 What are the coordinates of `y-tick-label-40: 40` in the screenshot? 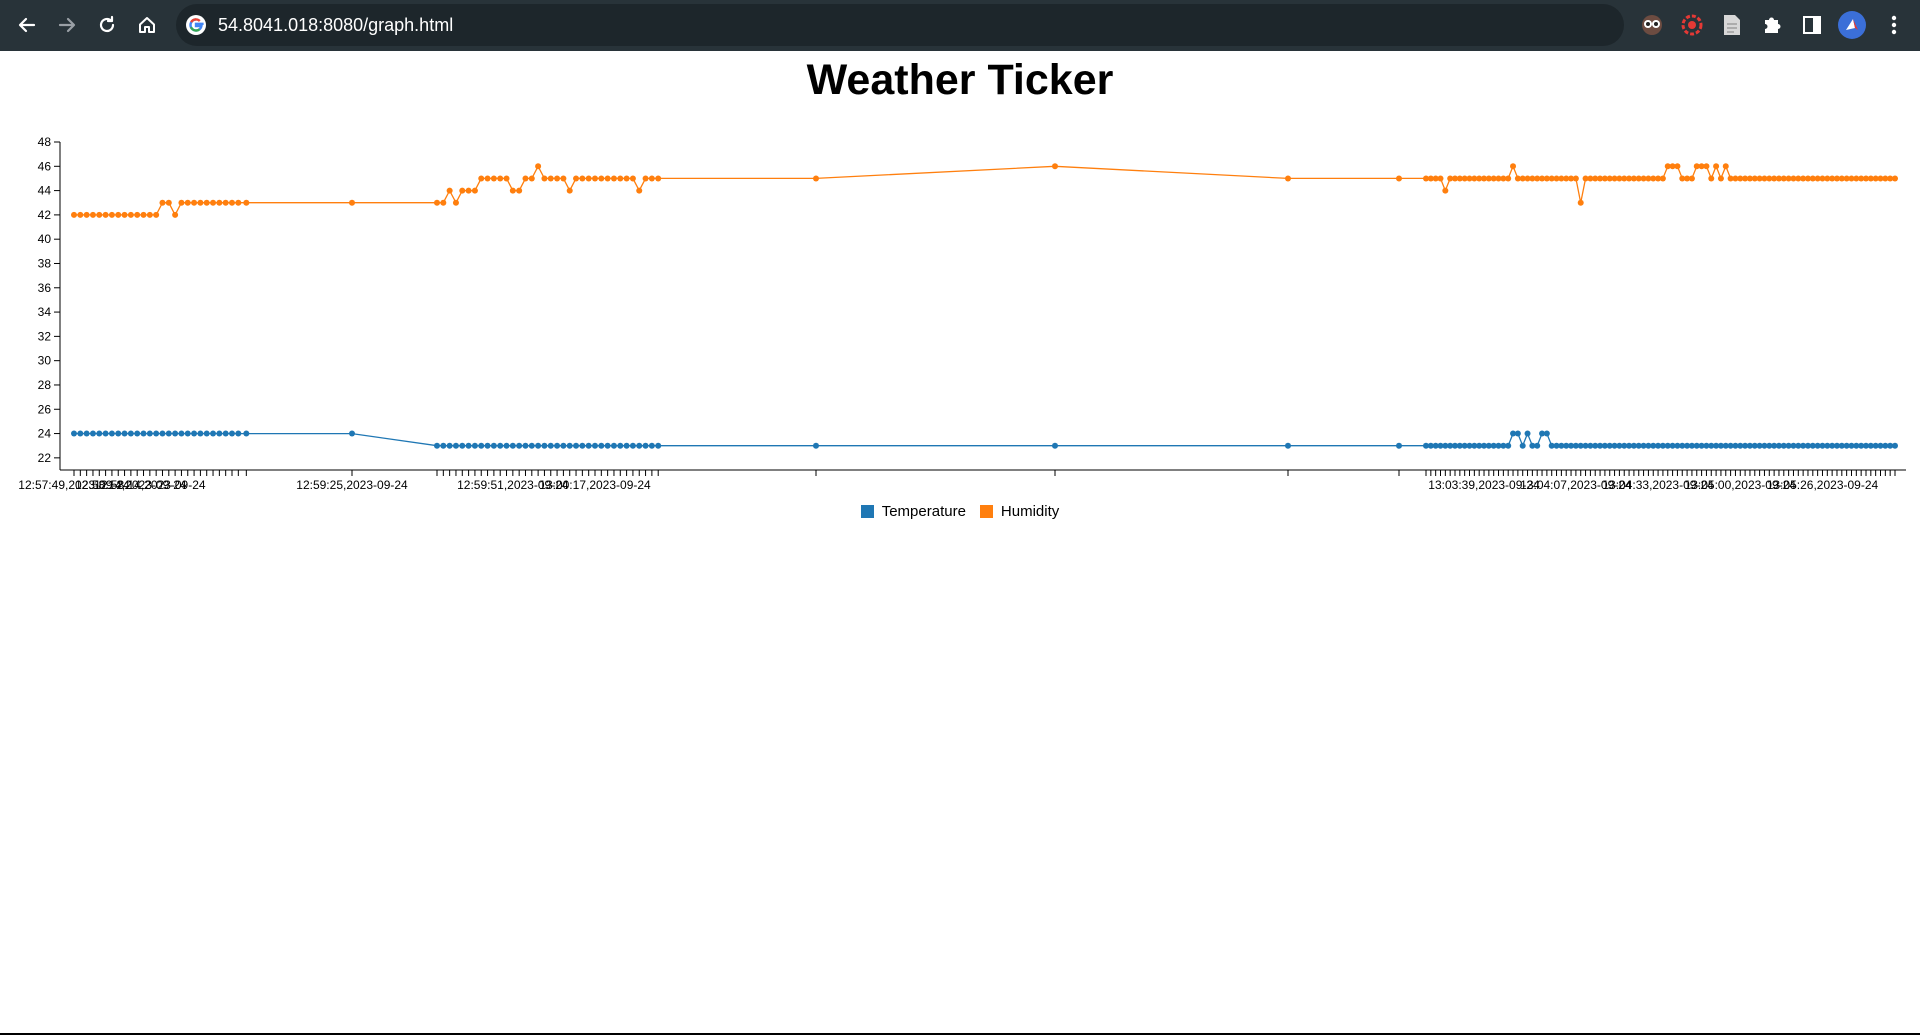 It's located at (45, 239).